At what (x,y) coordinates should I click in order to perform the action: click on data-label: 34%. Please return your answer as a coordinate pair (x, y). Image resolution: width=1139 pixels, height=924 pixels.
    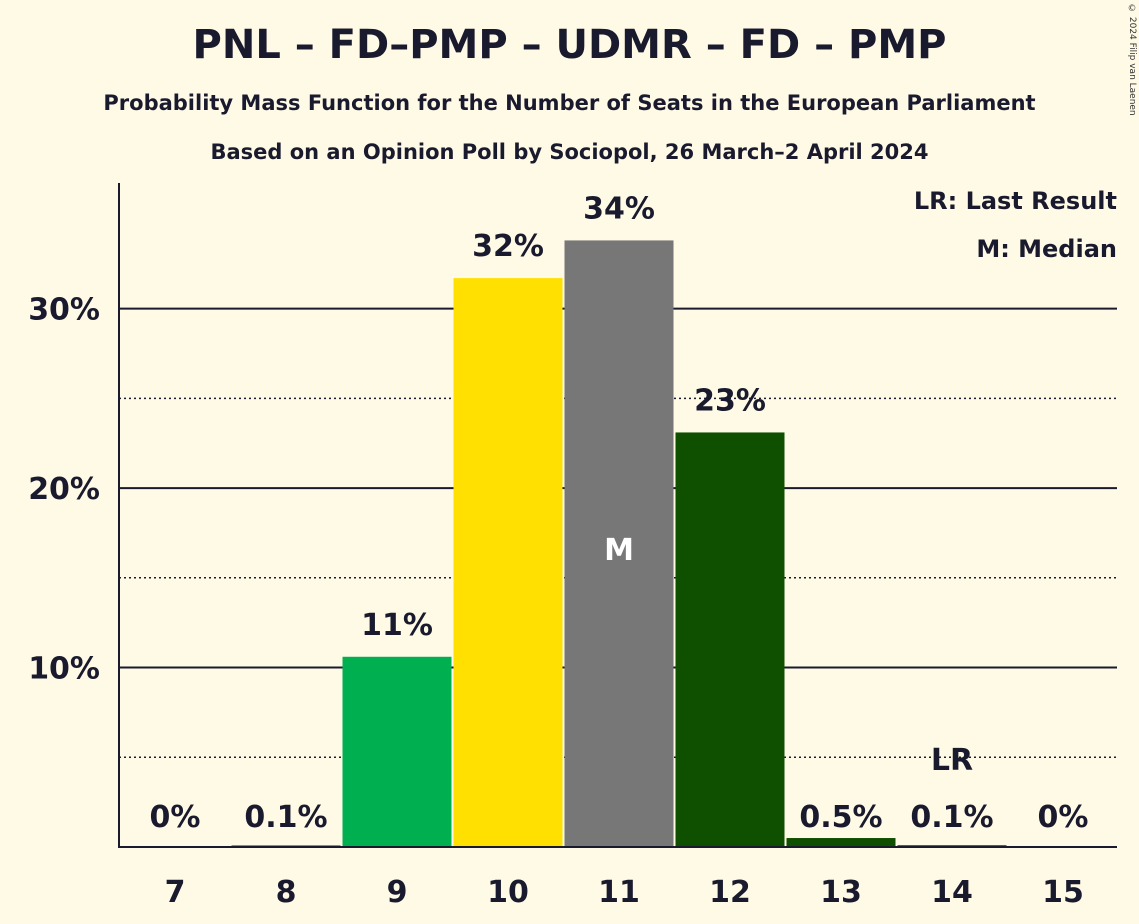
    Looking at the image, I should click on (619, 208).